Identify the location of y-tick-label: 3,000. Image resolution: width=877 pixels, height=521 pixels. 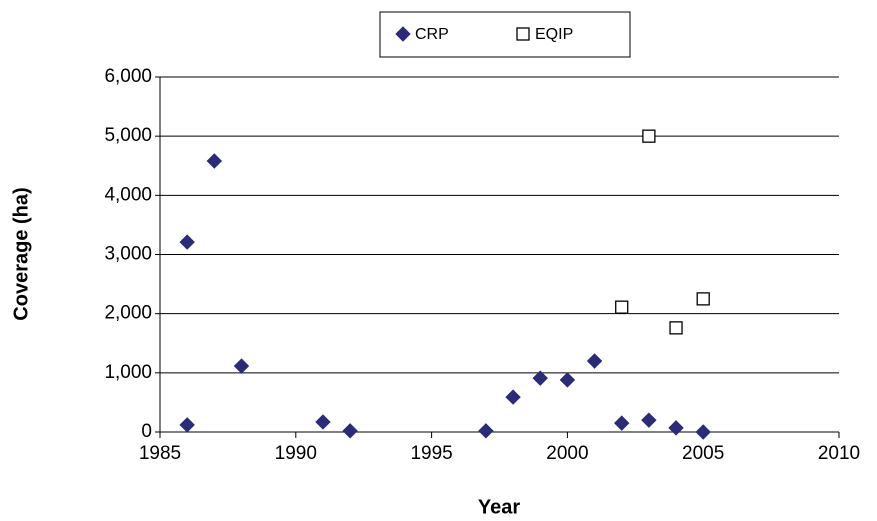
(128, 254).